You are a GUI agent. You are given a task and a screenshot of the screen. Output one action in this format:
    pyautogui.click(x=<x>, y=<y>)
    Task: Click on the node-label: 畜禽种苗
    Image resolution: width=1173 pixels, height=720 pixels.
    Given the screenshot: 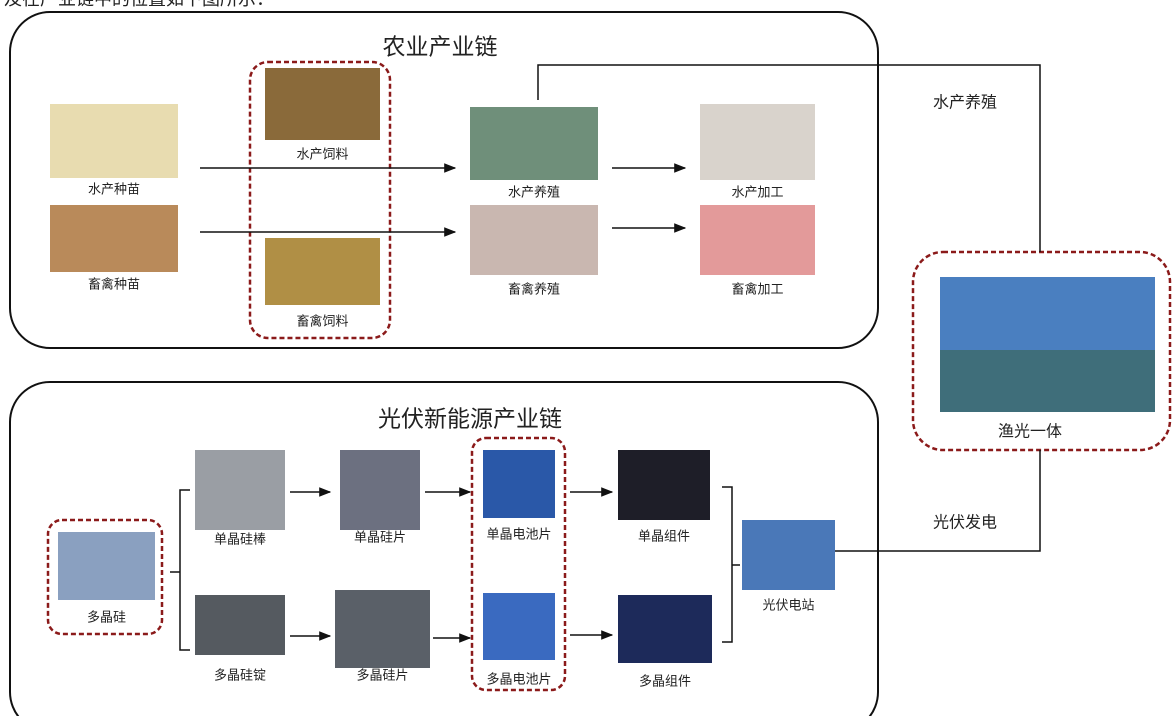 What is the action you would take?
    pyautogui.click(x=114, y=285)
    